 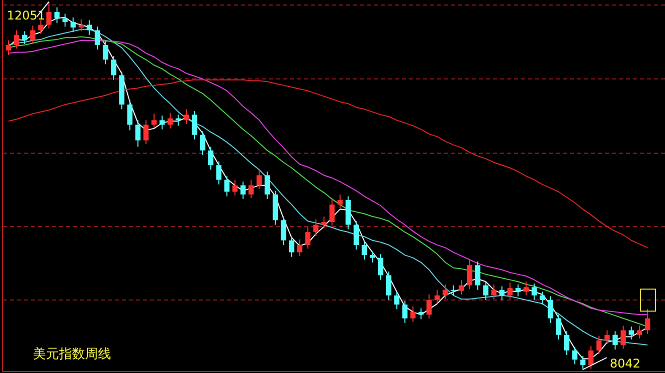 I want to click on annotation: 8042, so click(x=625, y=363).